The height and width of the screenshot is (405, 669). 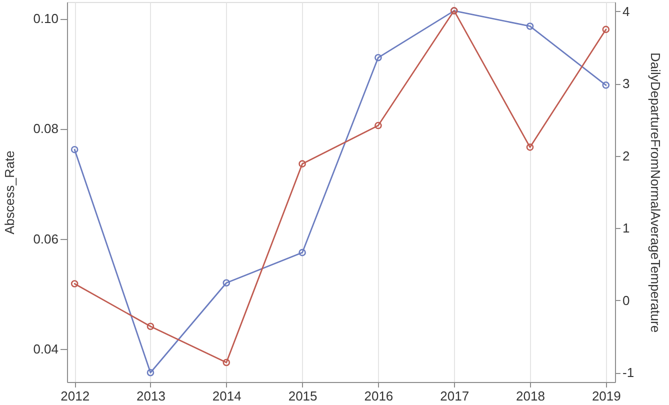 What do you see at coordinates (628, 372) in the screenshot?
I see `y2-tick-label: -1` at bounding box center [628, 372].